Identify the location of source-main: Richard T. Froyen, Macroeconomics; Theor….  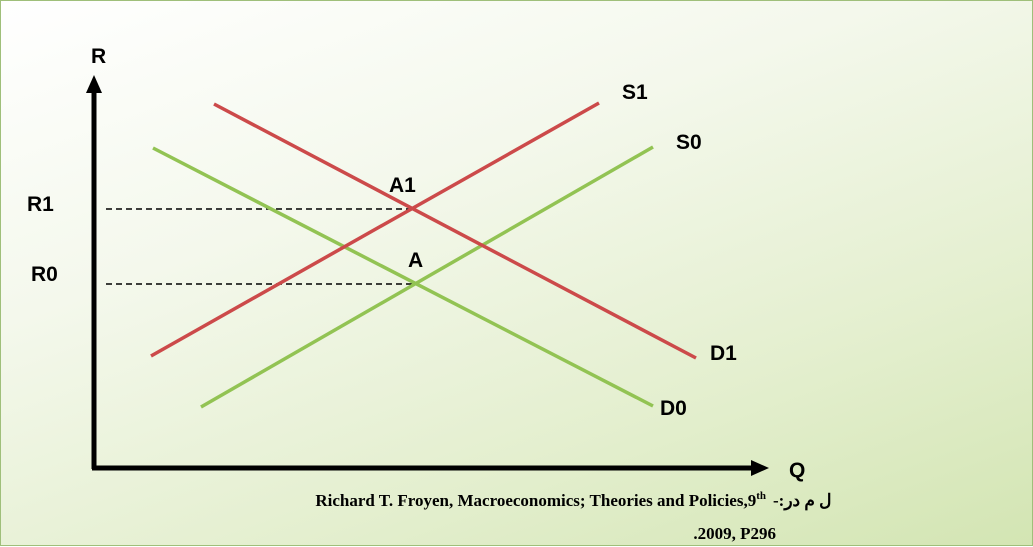
(540, 500).